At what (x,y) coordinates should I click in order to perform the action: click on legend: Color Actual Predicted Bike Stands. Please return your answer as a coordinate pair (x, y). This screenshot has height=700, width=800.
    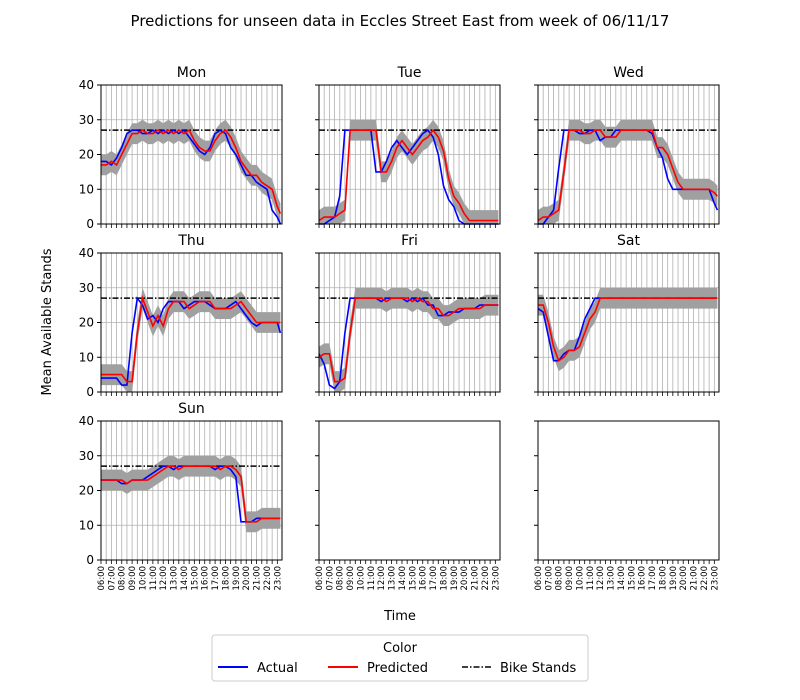
    Looking at the image, I should click on (400, 658).